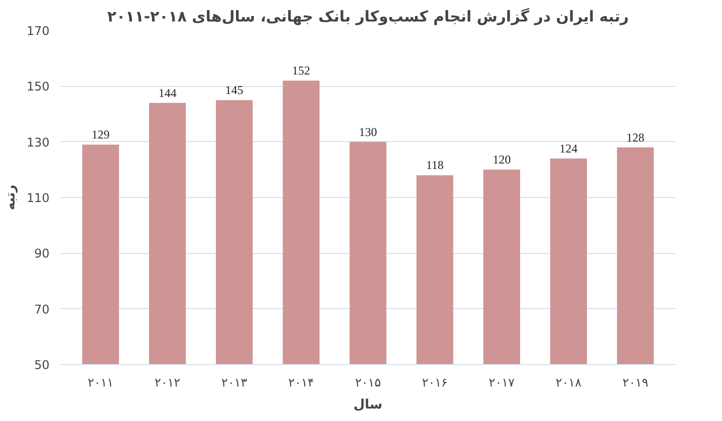 The width and height of the screenshot is (722, 421). What do you see at coordinates (301, 71) in the screenshot?
I see `data-label: 152` at bounding box center [301, 71].